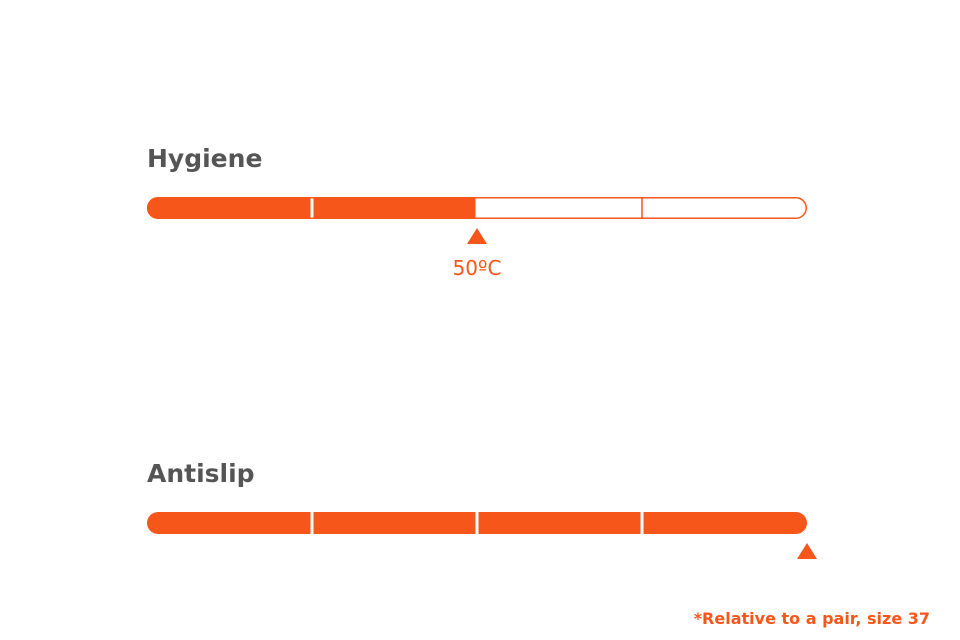 The height and width of the screenshot is (640, 960). Describe the element at coordinates (201, 473) in the screenshot. I see `meter-title: Antislip` at that location.